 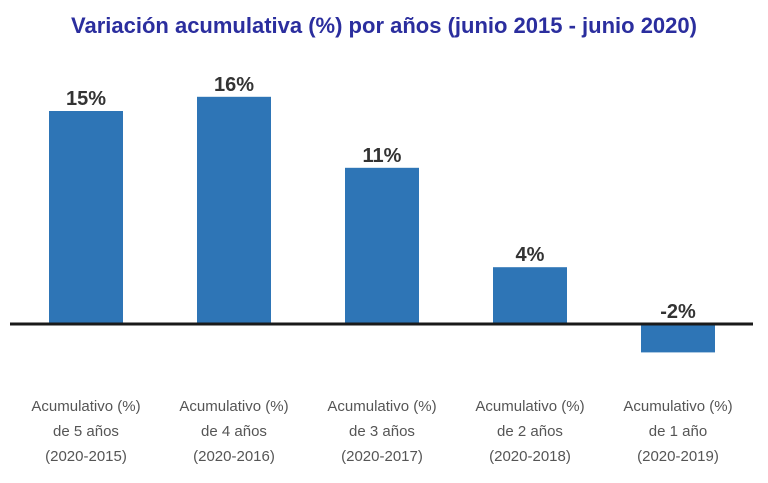 What do you see at coordinates (86, 431) in the screenshot?
I see `category-label-1-line-2: de 5 años` at bounding box center [86, 431].